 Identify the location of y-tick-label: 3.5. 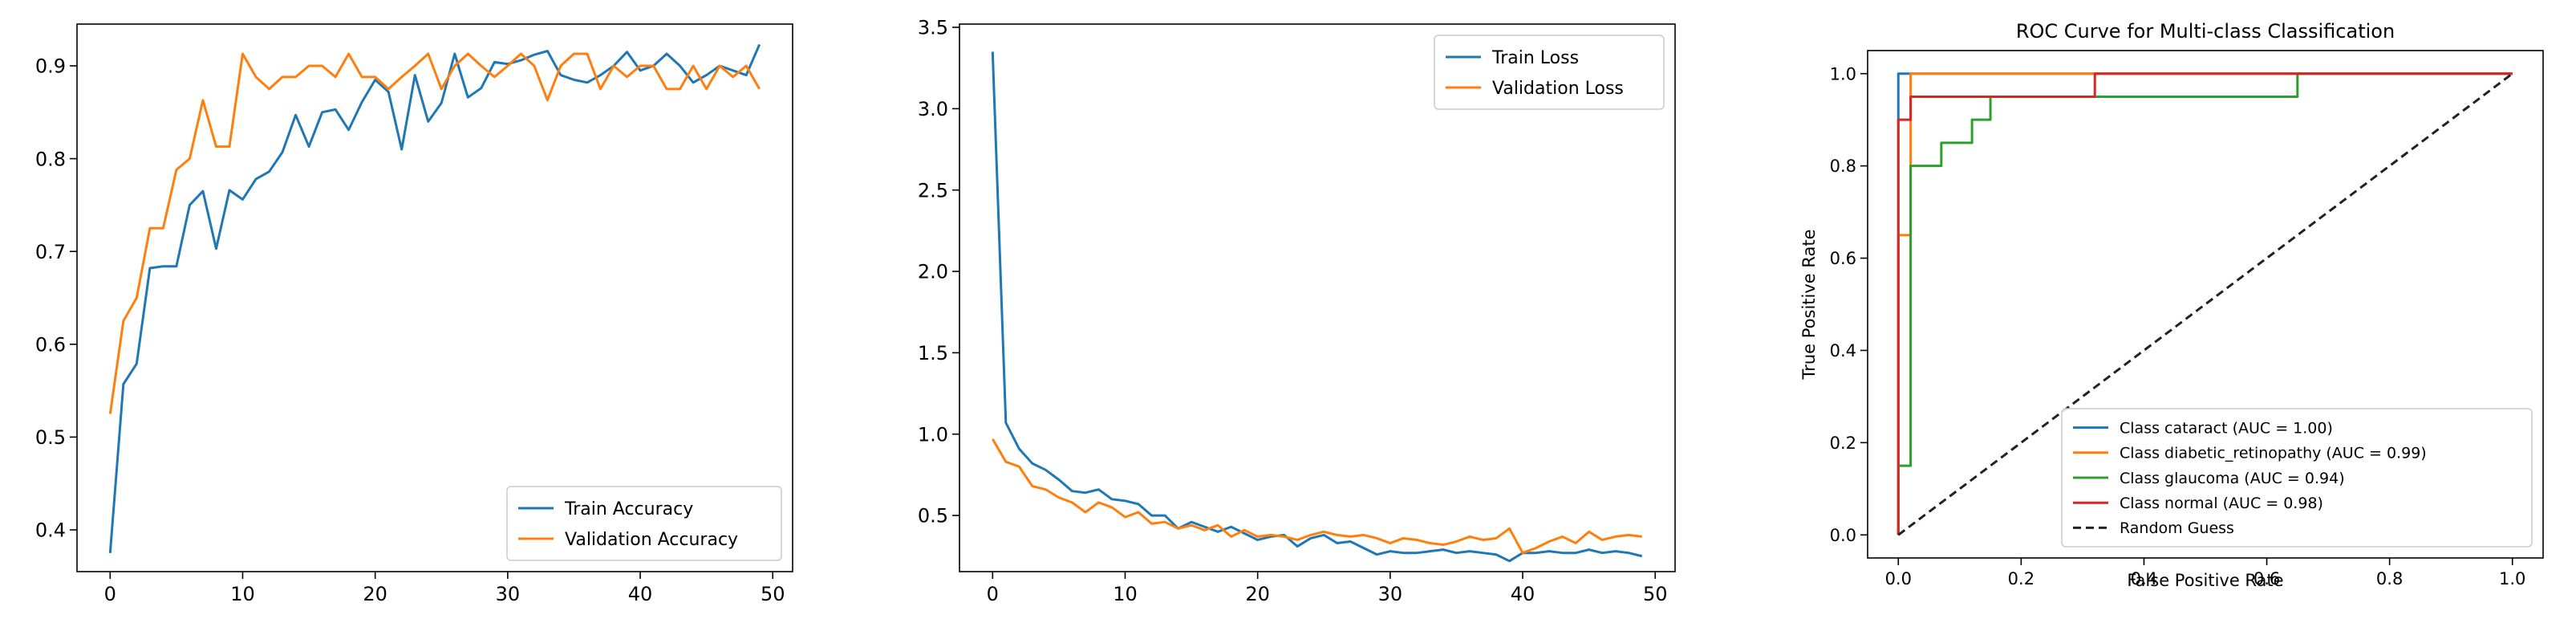
(933, 28).